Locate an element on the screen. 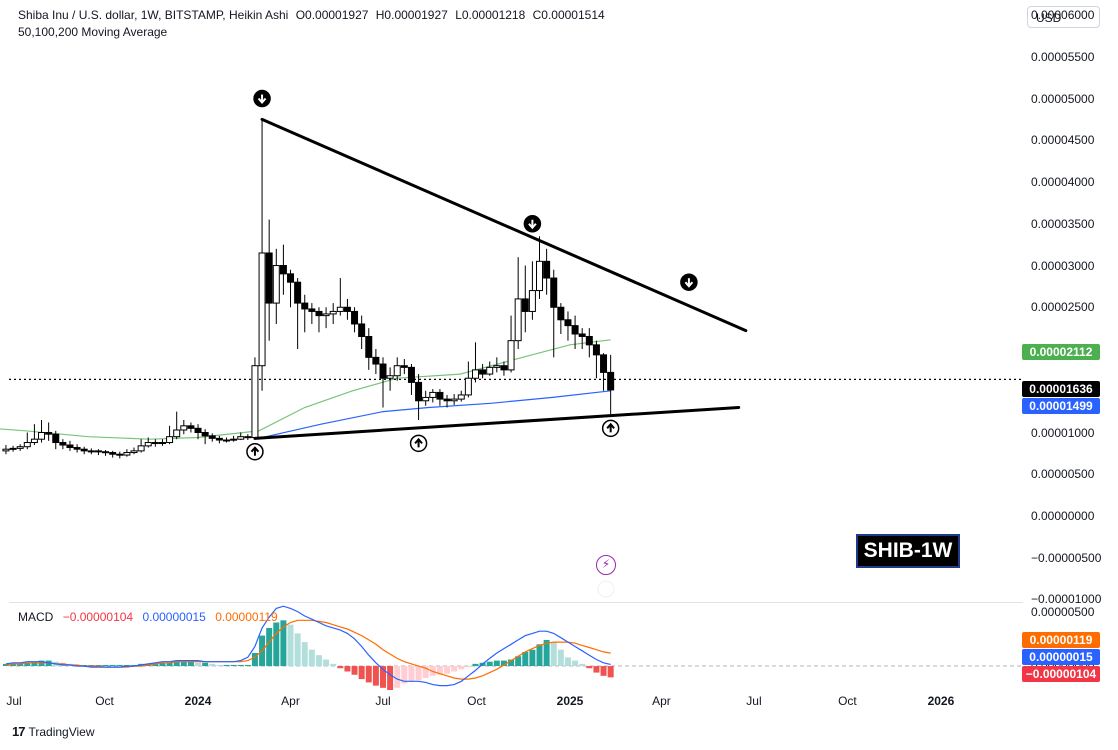 This screenshot has height=750, width=1118. macd-legend: MACD −0.00000104 0.00000015 0.00000119 is located at coordinates (151, 617).